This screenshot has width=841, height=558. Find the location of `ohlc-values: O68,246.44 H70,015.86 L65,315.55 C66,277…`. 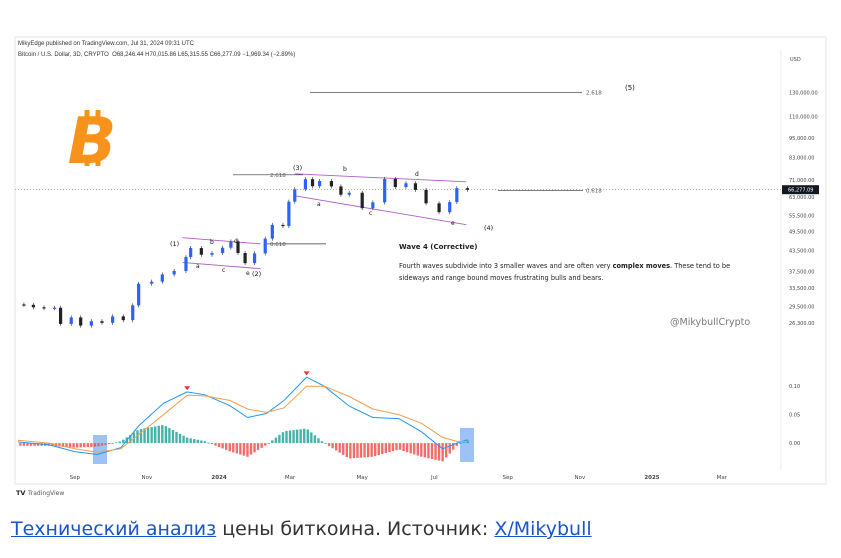

ohlc-values: O68,246.44 H70,015.86 L65,315.55 C66,277… is located at coordinates (204, 55).